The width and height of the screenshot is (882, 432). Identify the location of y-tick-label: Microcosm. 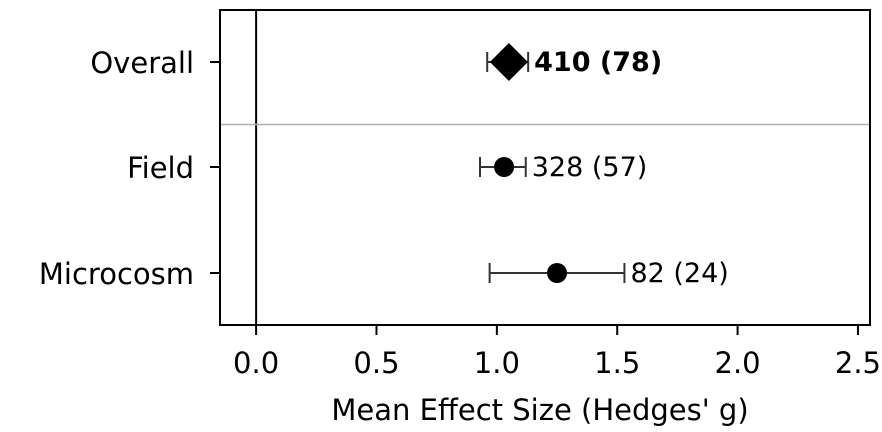
(116, 274).